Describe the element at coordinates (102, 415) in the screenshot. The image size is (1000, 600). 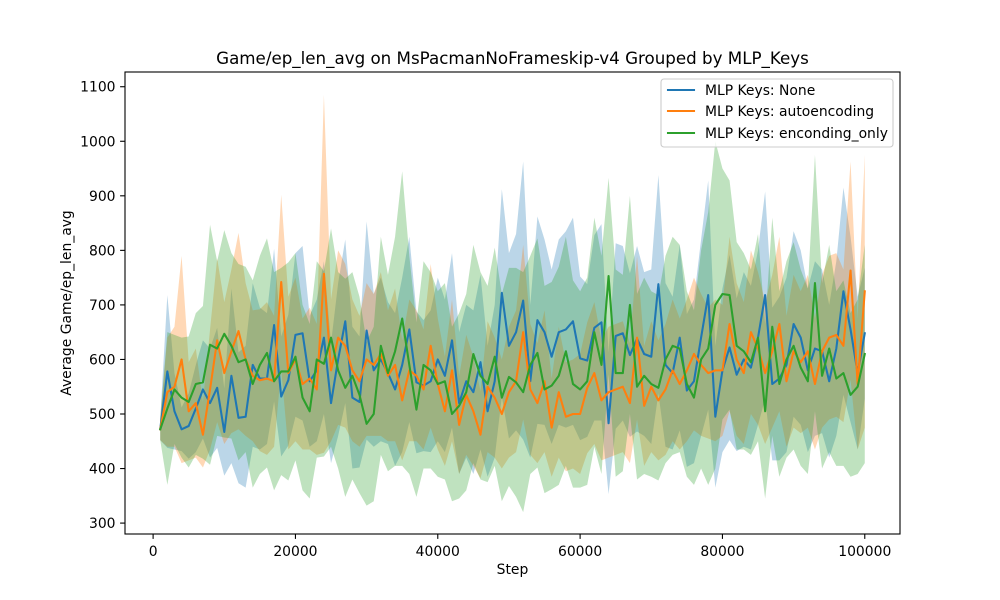
I see `y-tick-label: 500` at that location.